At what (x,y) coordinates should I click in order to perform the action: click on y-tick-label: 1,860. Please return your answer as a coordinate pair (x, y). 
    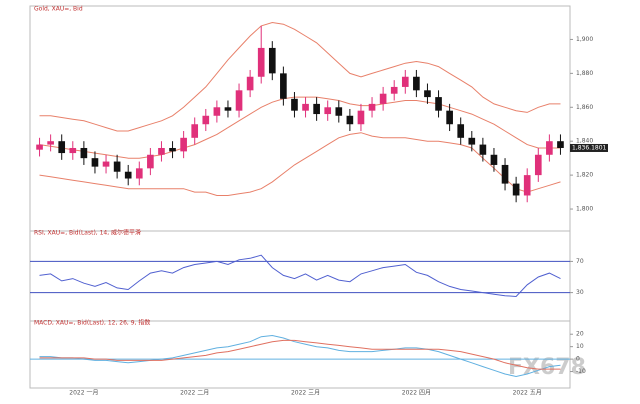
    Looking at the image, I should click on (584, 107).